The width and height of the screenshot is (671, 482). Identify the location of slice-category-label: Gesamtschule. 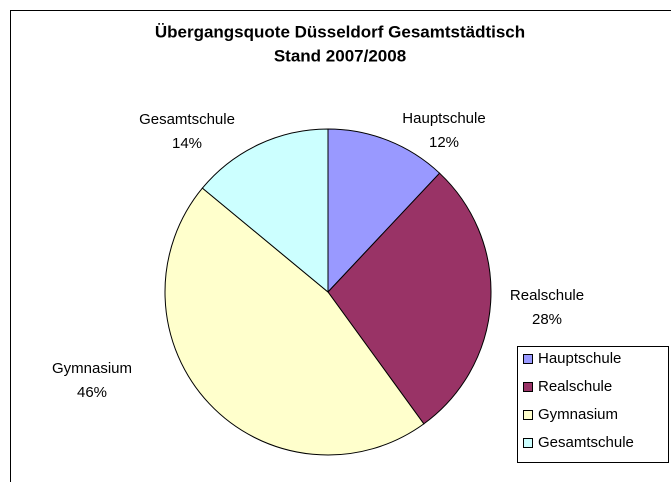
(187, 119).